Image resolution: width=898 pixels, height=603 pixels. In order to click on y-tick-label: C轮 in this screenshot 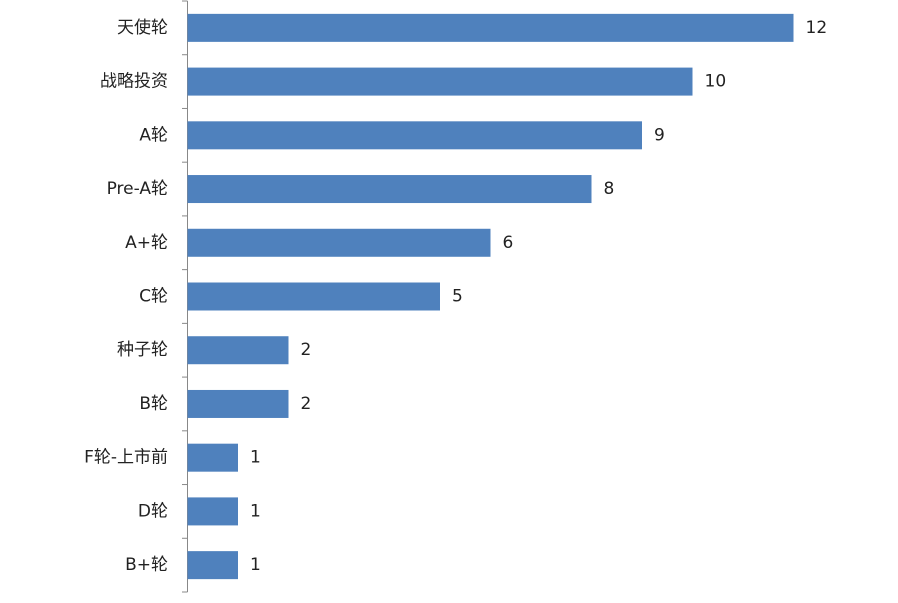, I will do `click(153, 297)`.